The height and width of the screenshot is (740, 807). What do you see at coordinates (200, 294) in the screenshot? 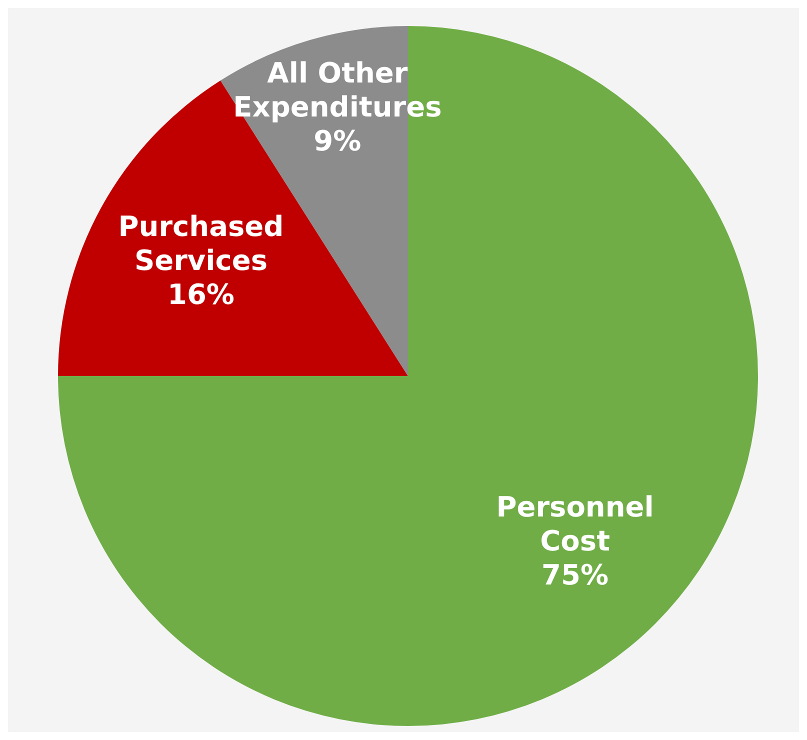
I see `data-label: 16%` at bounding box center [200, 294].